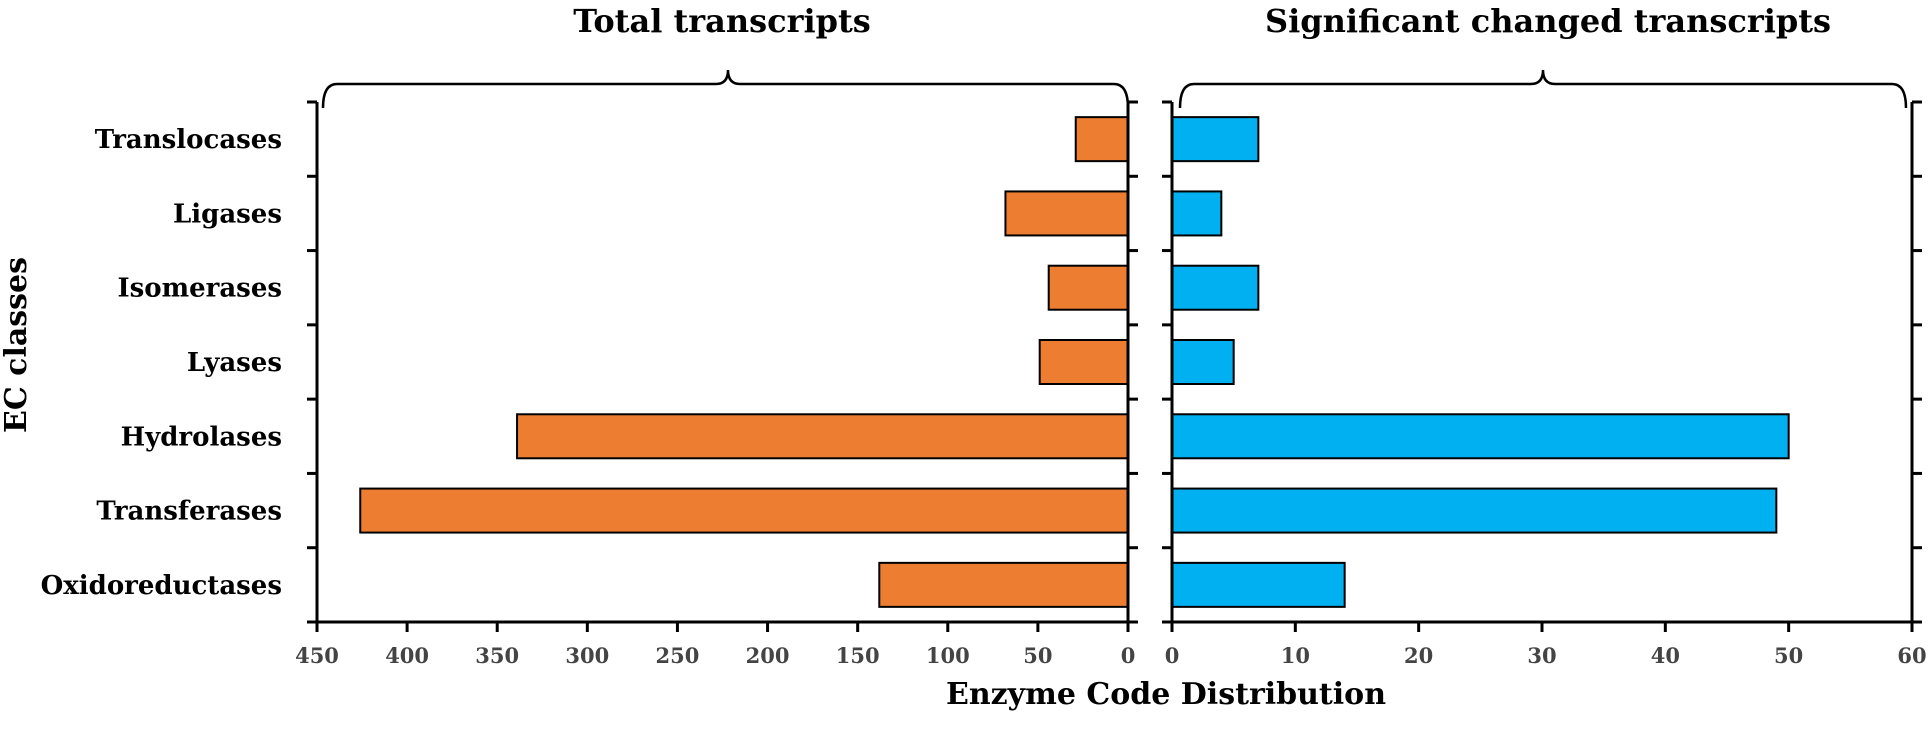 The height and width of the screenshot is (752, 1931). Describe the element at coordinates (1295, 655) in the screenshot. I see `right-x-tick-label: 10` at that location.